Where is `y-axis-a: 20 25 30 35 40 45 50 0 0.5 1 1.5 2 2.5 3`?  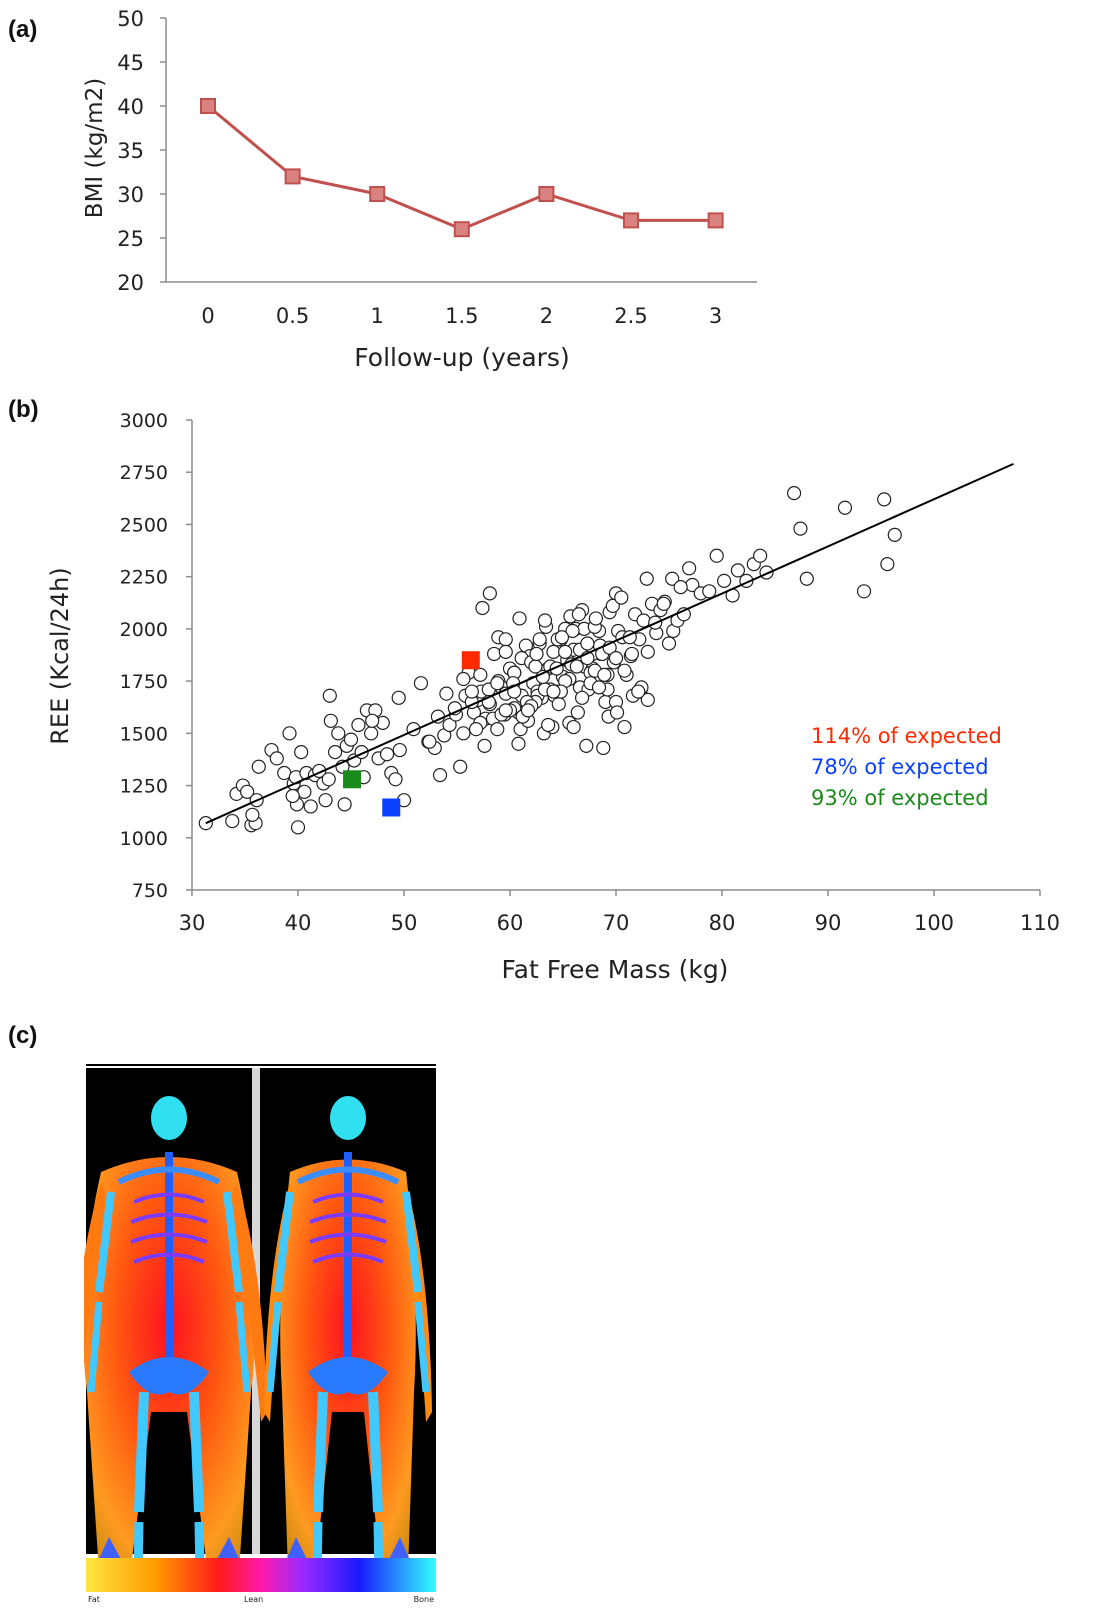
y-axis-a: 20 25 30 35 40 45 50 0 0.5 1 1.5 2 2.5 3 is located at coordinates (437, 167).